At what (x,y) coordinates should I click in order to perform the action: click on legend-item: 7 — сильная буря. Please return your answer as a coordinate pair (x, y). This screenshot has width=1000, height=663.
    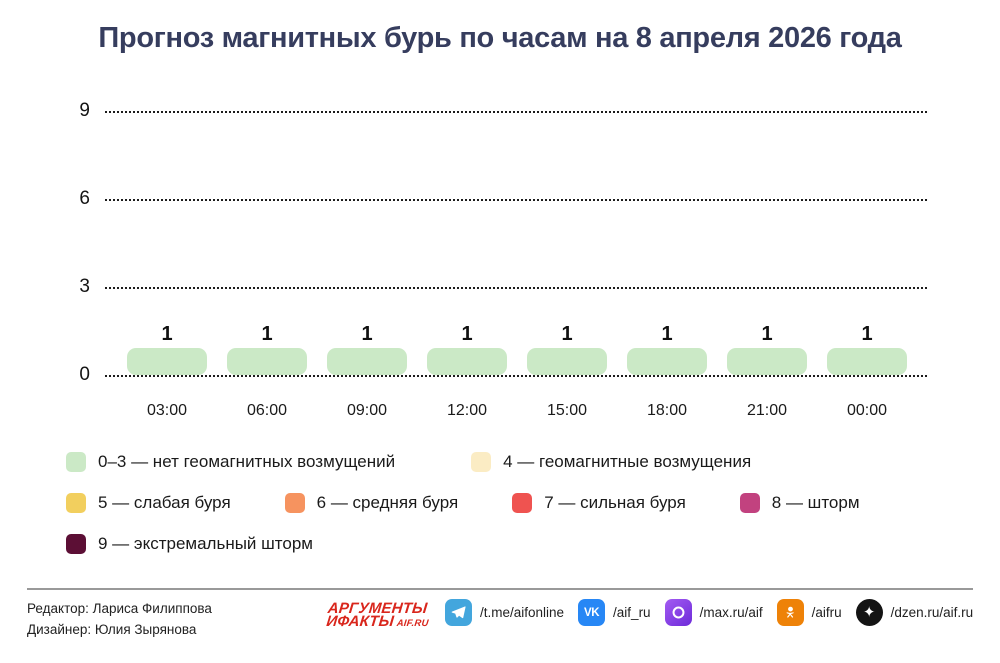
    Looking at the image, I should click on (599, 503).